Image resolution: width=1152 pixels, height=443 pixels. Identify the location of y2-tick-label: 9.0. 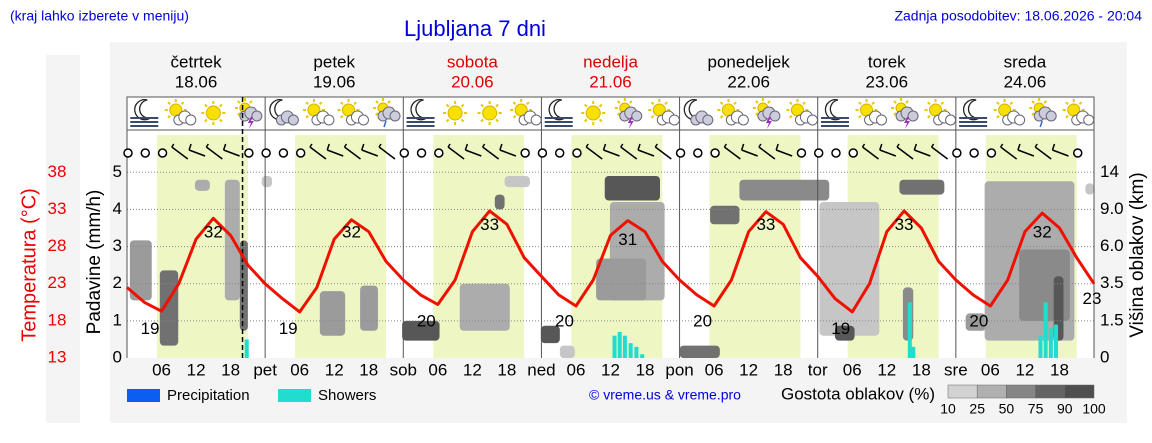
(1112, 208).